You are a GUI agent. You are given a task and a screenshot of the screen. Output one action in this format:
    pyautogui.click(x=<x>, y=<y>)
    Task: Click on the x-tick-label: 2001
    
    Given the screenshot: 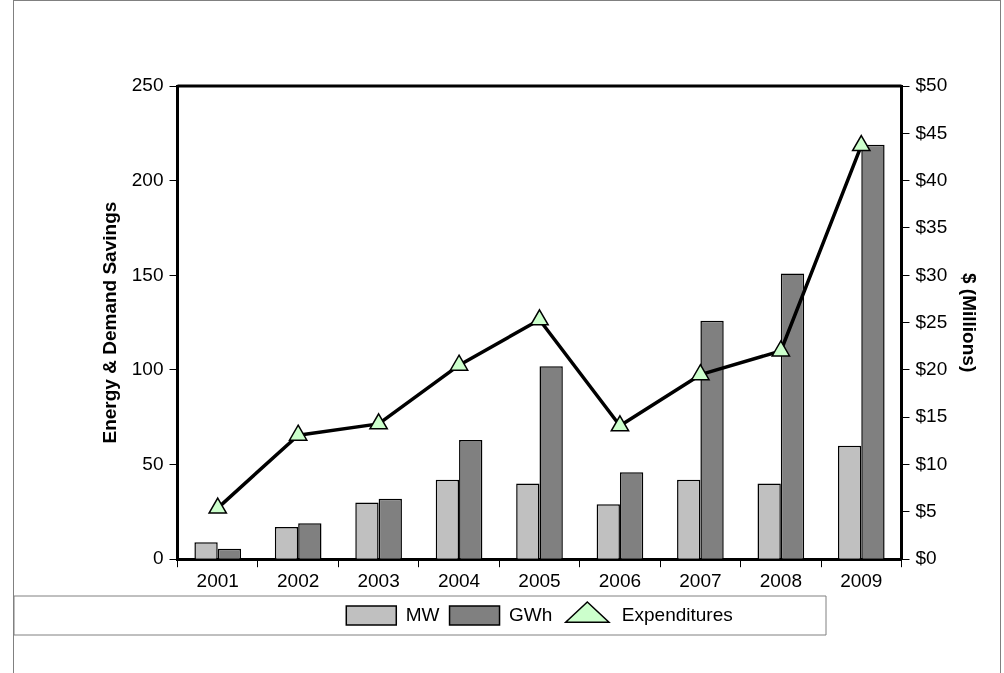 What is the action you would take?
    pyautogui.click(x=217, y=580)
    